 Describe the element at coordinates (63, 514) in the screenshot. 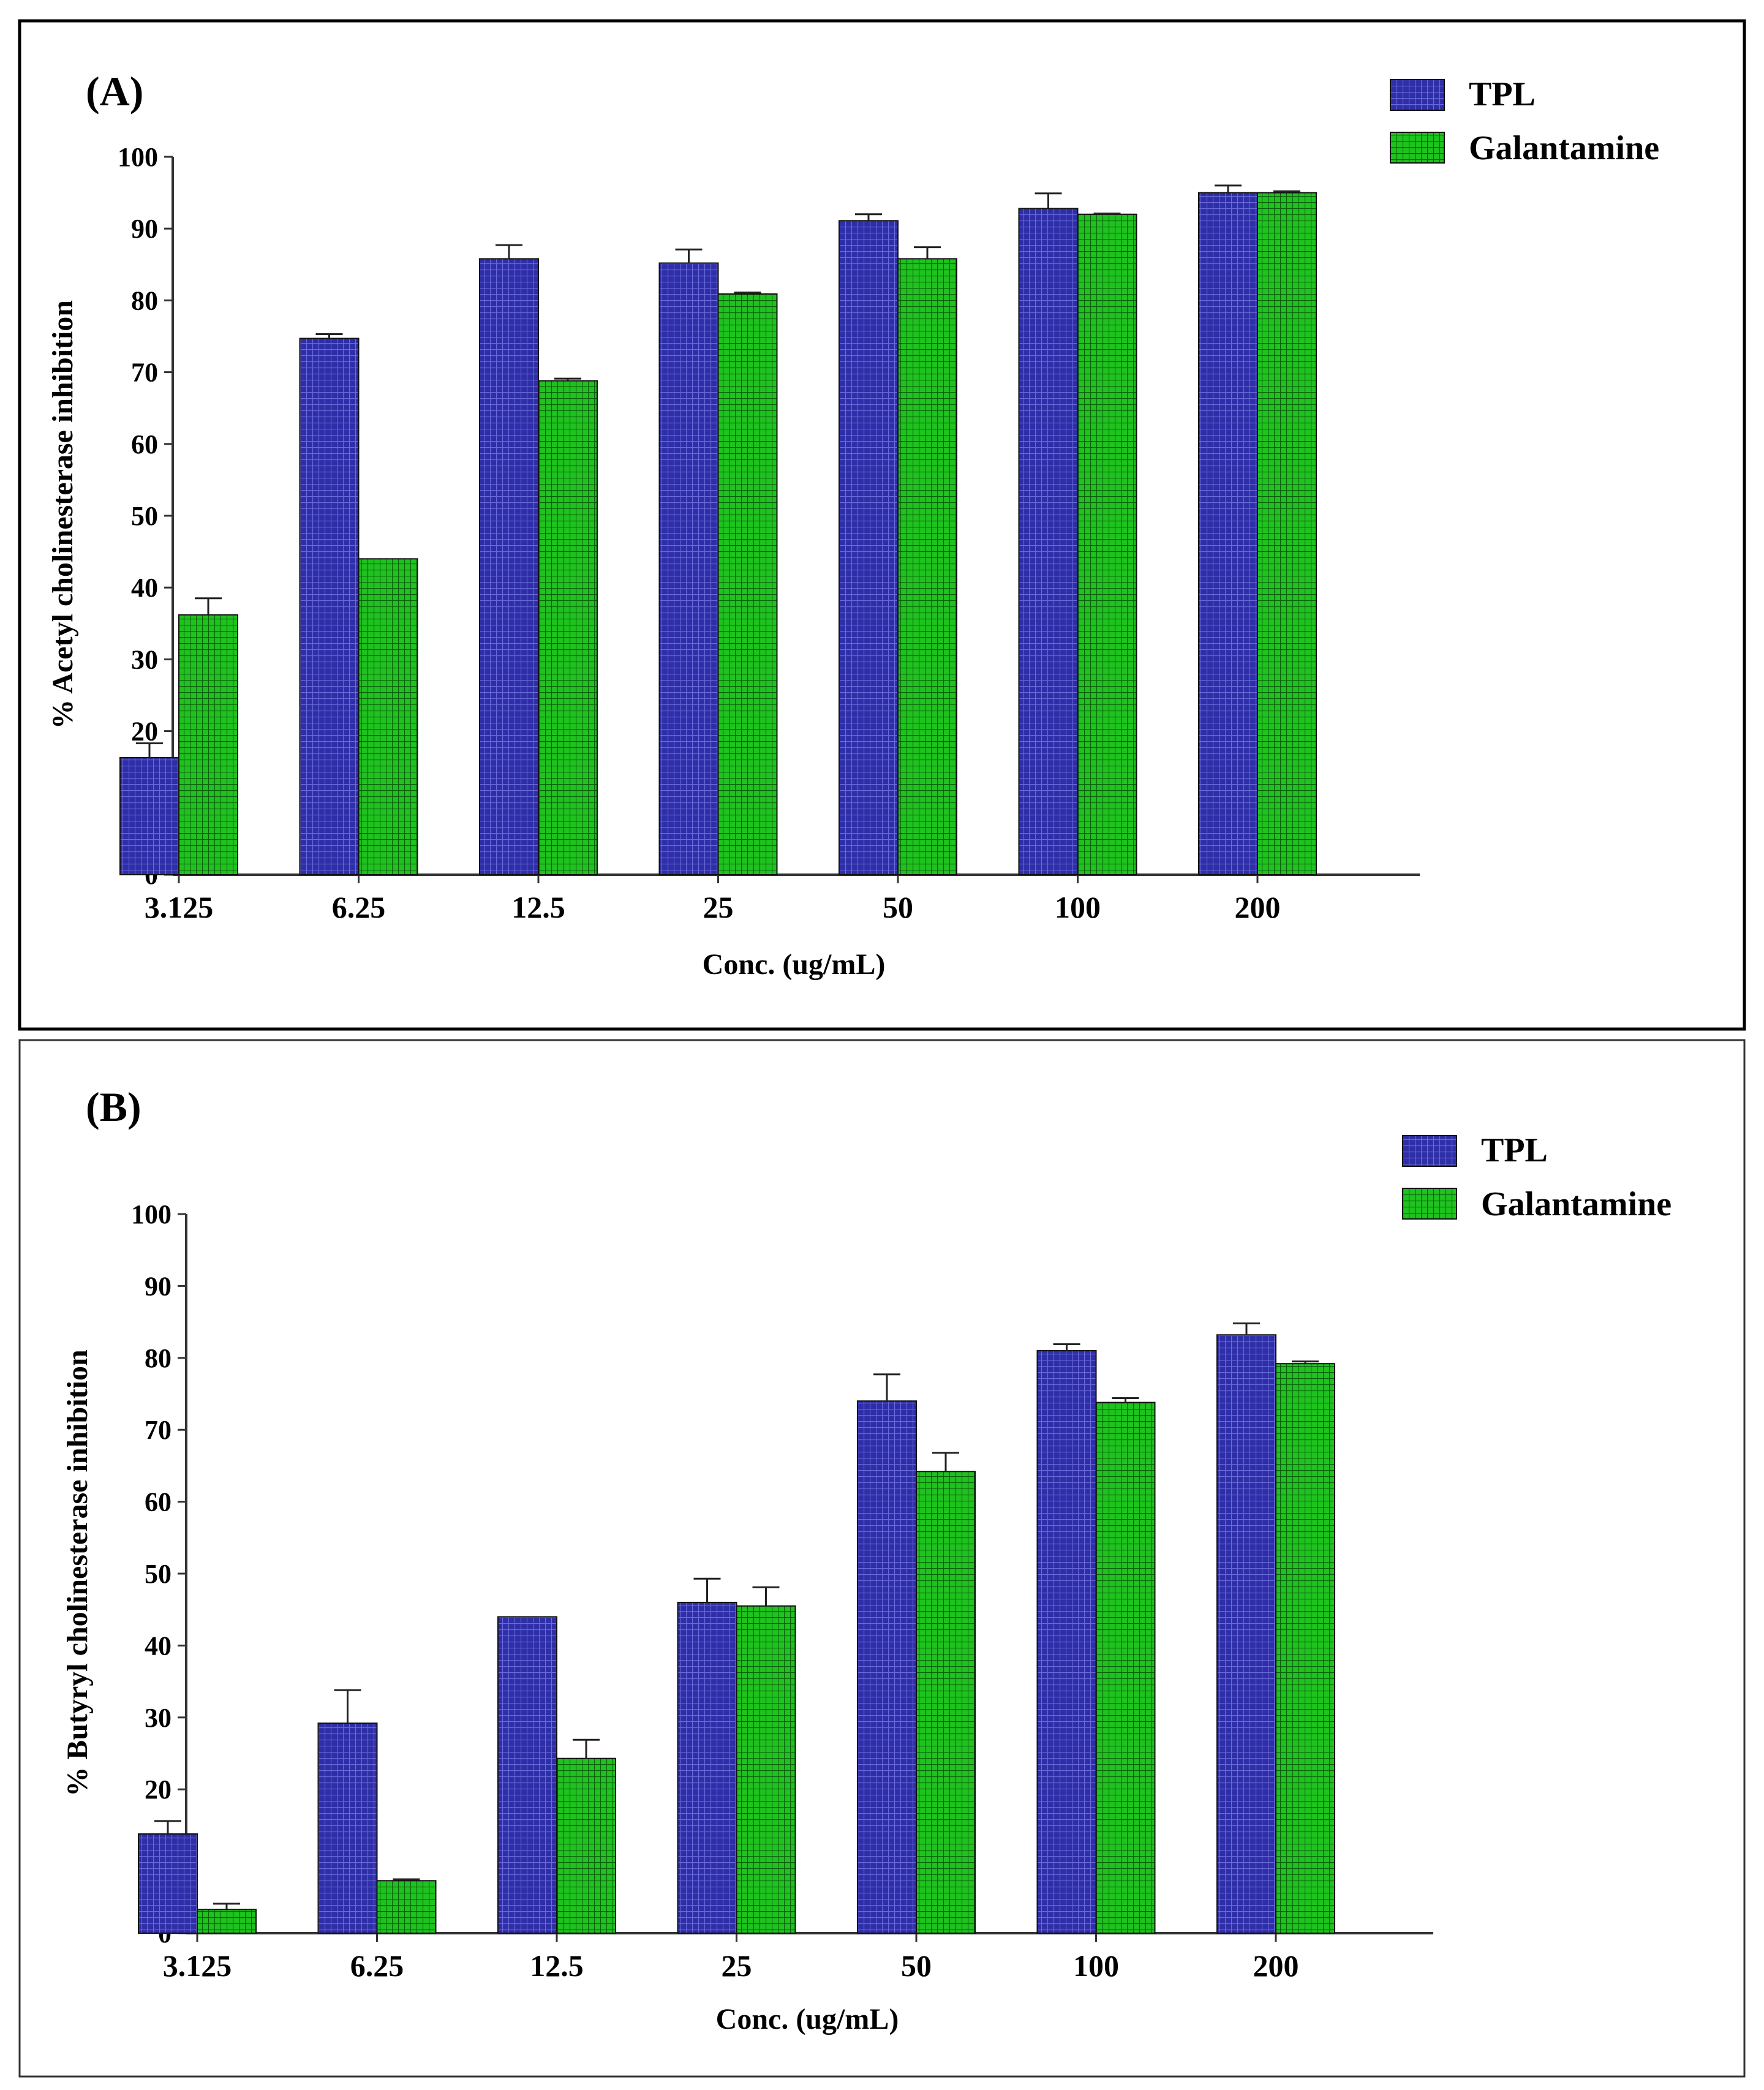

I see `panel-a-y-axis-title: % Acetyl cholinesterase inhibition` at that location.